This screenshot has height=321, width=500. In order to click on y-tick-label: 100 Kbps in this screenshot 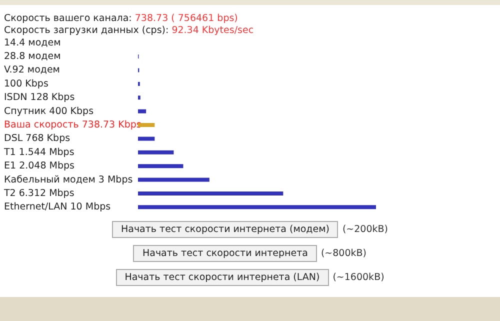, I will do `click(26, 84)`.